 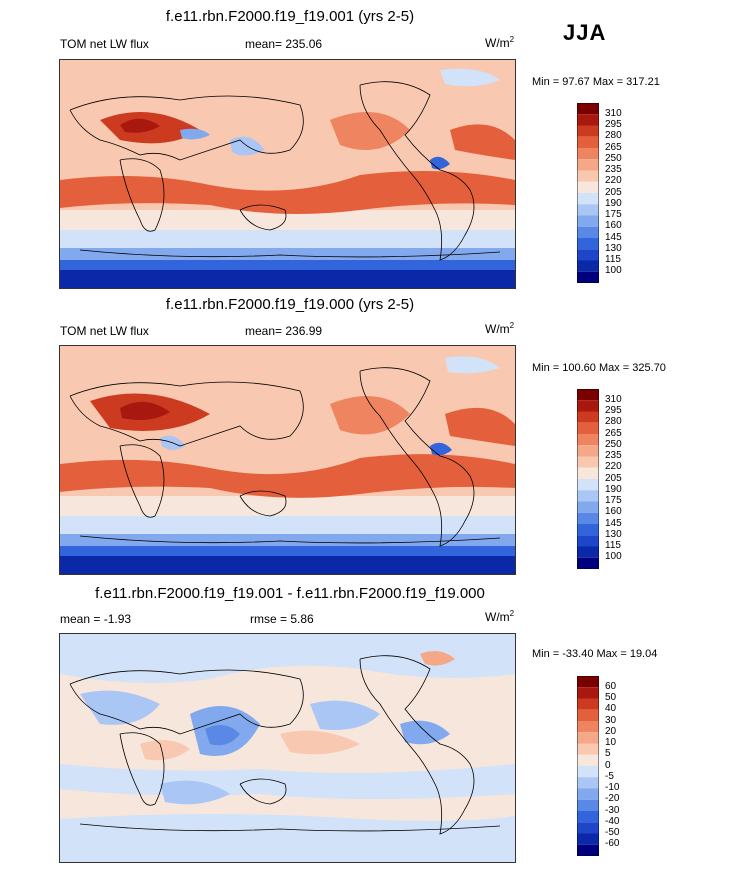 I want to click on panel3-cbar-label: 20, so click(x=611, y=731).